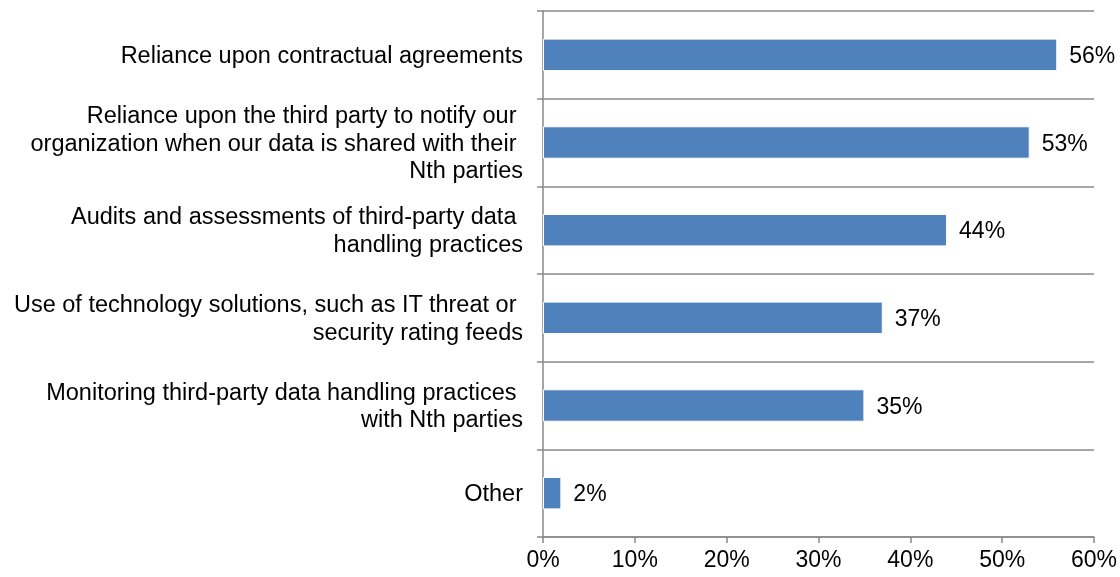  What do you see at coordinates (1092, 54) in the screenshot?
I see `data-label: 56%` at bounding box center [1092, 54].